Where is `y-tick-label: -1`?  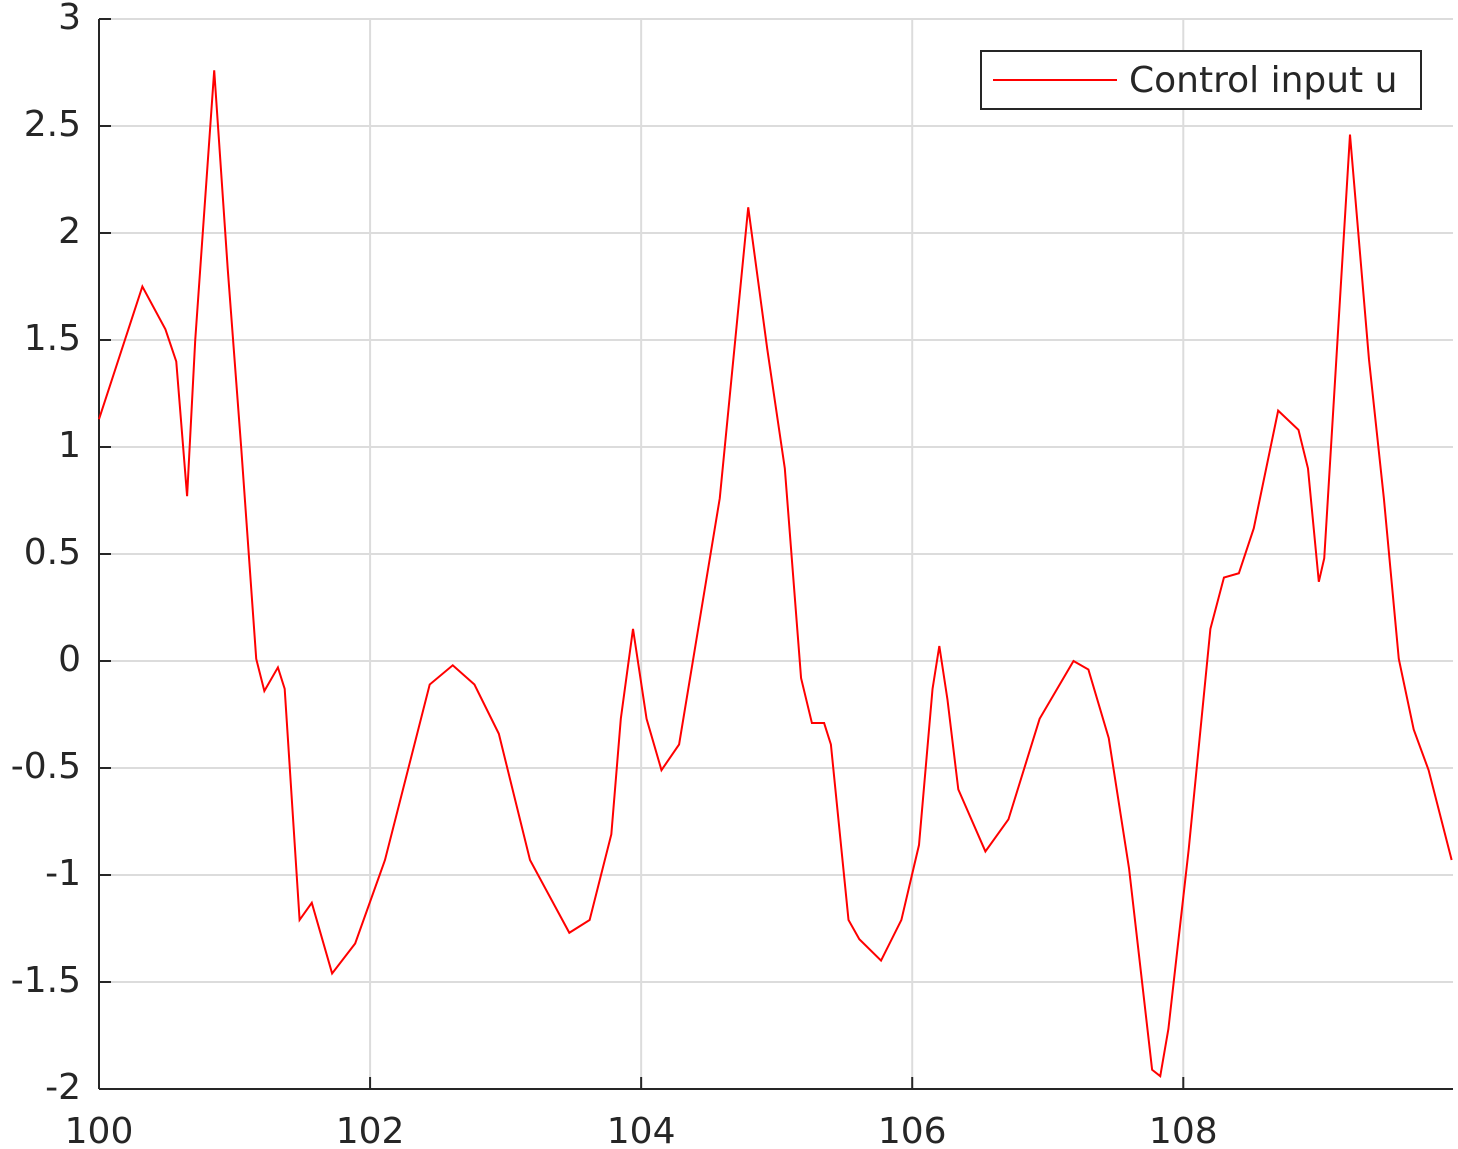 y-tick-label: -1 is located at coordinates (63, 873).